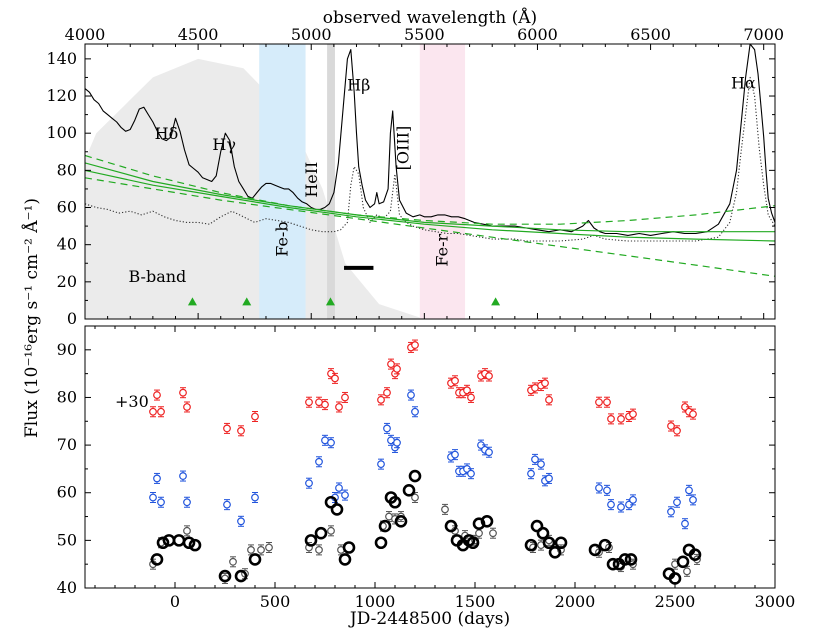 Image resolution: width=830 pixels, height=629 pixels. What do you see at coordinates (67, 492) in the screenshot?
I see `bottom-y-tick-label: 60` at bounding box center [67, 492].